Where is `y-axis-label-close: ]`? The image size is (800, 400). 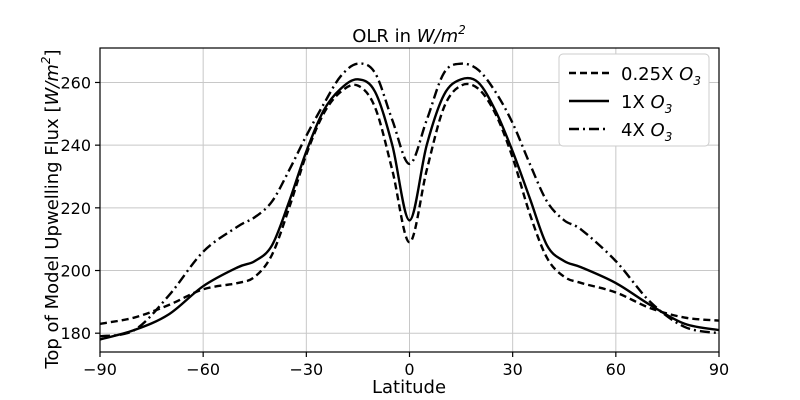
y-axis-label-close: ] is located at coordinates (52, 52).